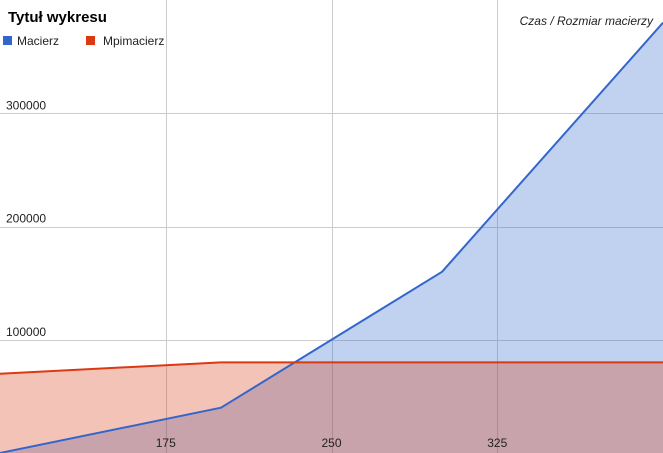 The height and width of the screenshot is (453, 663). I want to click on x-tick-label-2: 325, so click(497, 443).